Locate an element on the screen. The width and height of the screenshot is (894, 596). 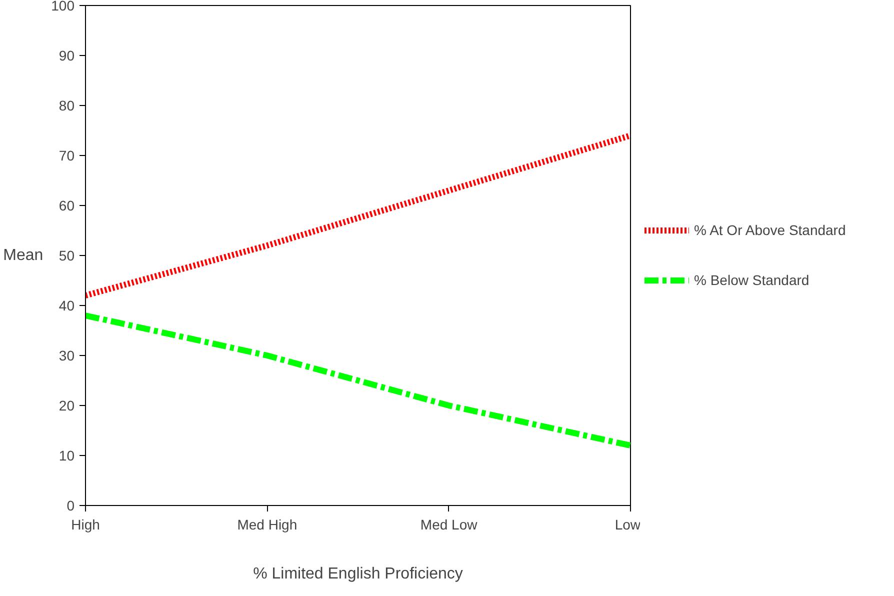
y-tick-label: 40 is located at coordinates (66, 306).